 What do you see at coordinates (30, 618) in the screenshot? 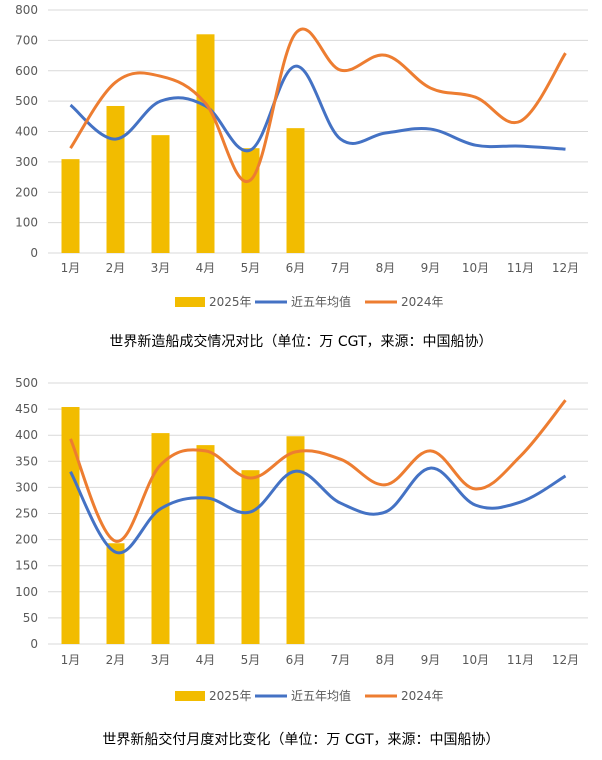
I see `y-tick-label: 50` at bounding box center [30, 618].